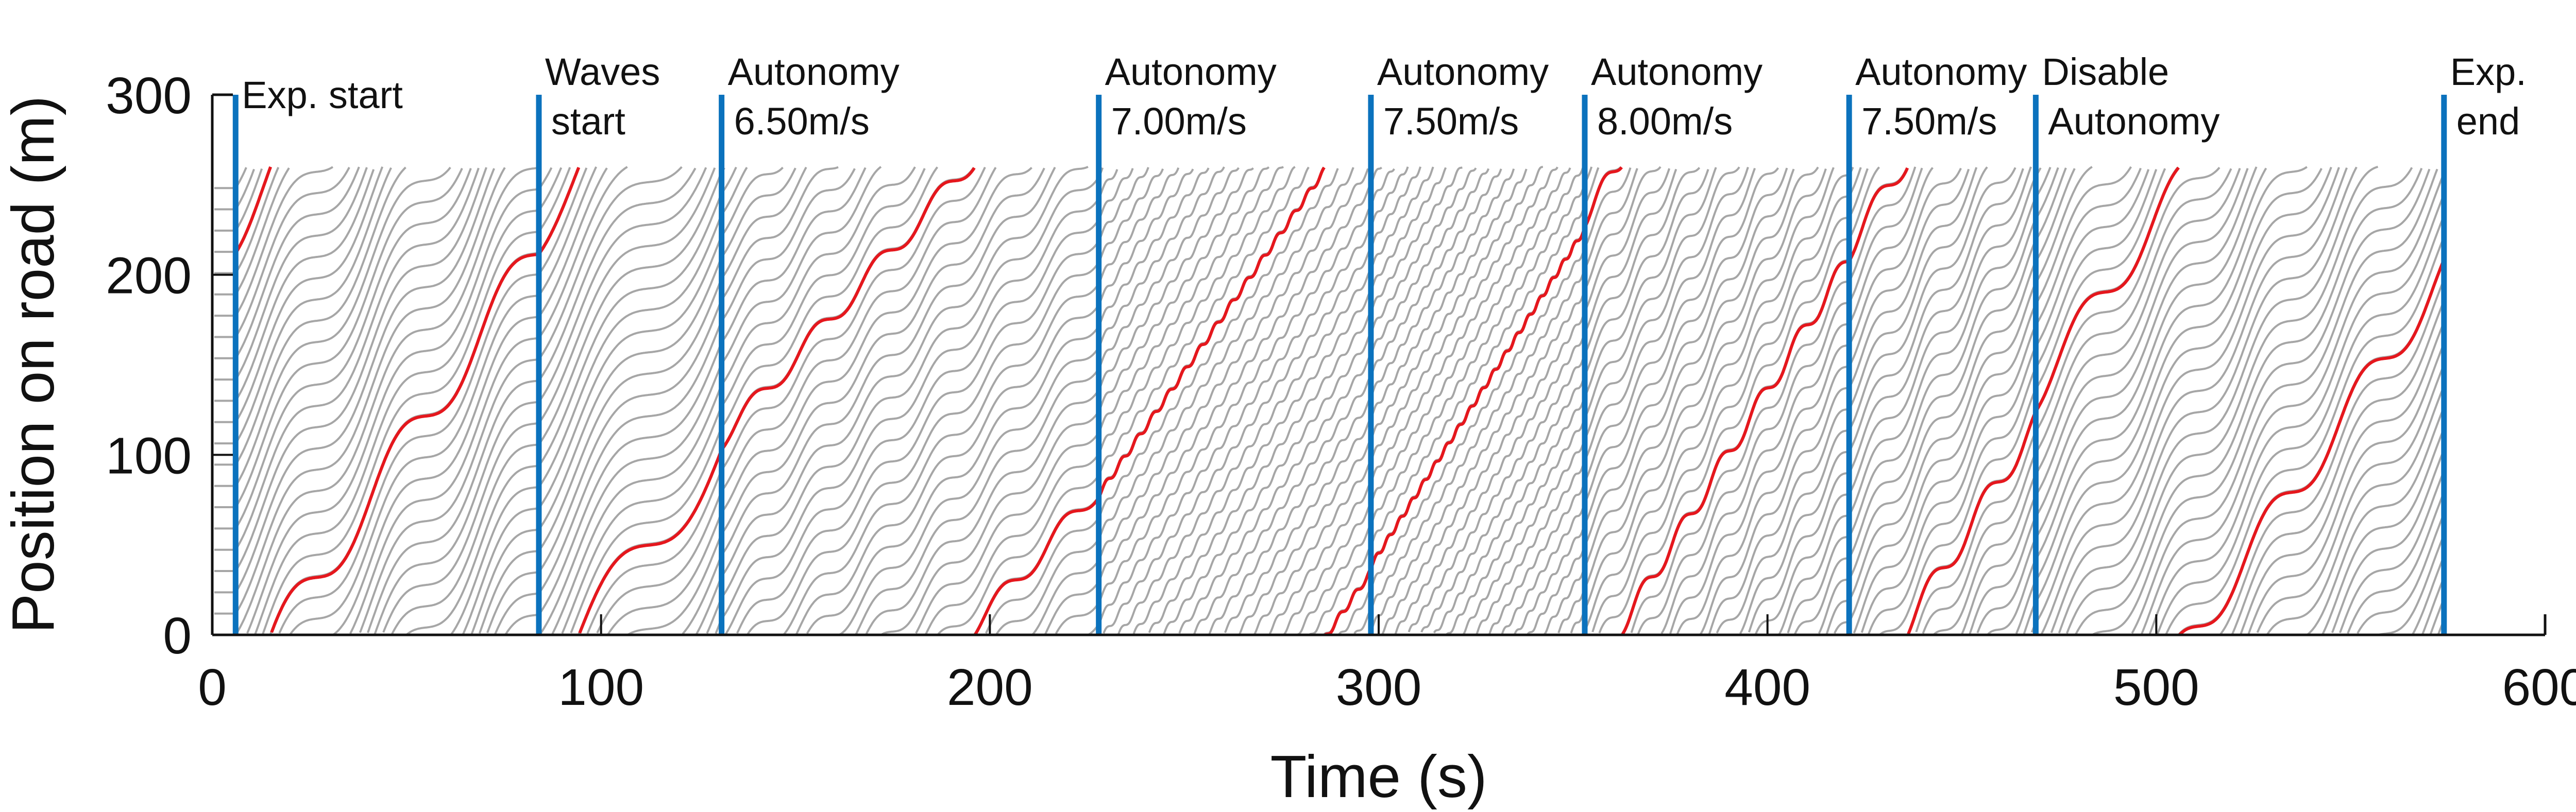 Image resolution: width=2576 pixels, height=812 pixels. Describe the element at coordinates (802, 122) in the screenshot. I see `event-label: 6.50m/s` at that location.